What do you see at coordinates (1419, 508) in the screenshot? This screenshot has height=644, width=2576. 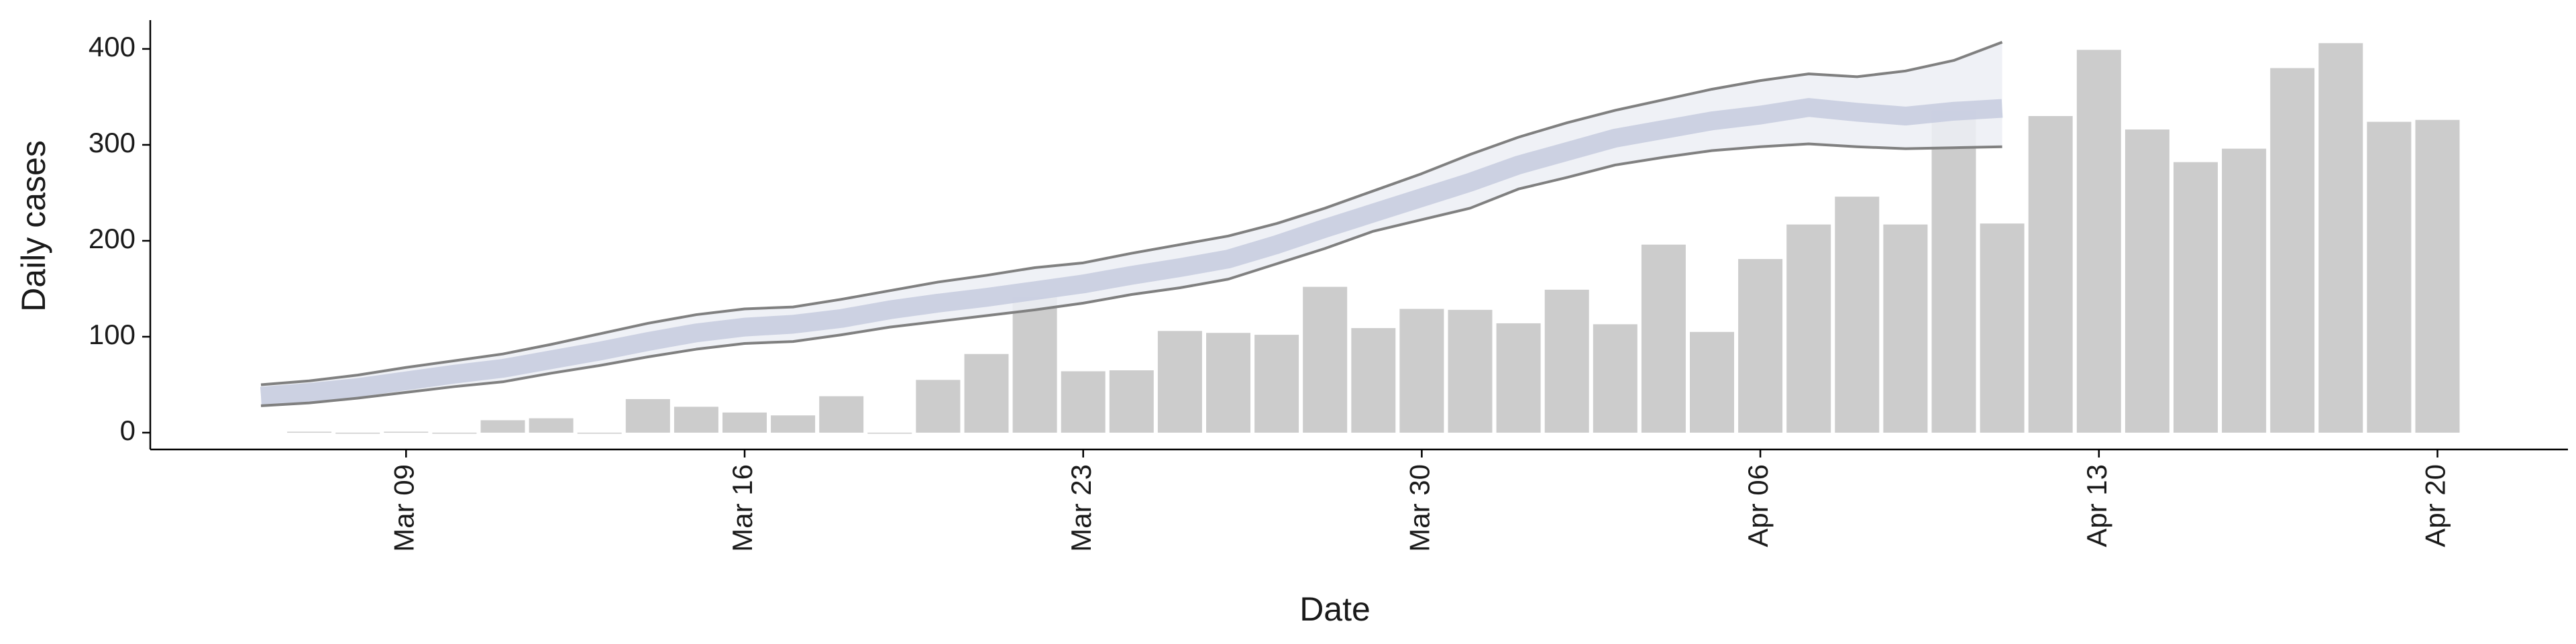 I see `x-tick-label: Mar 30` at bounding box center [1419, 508].